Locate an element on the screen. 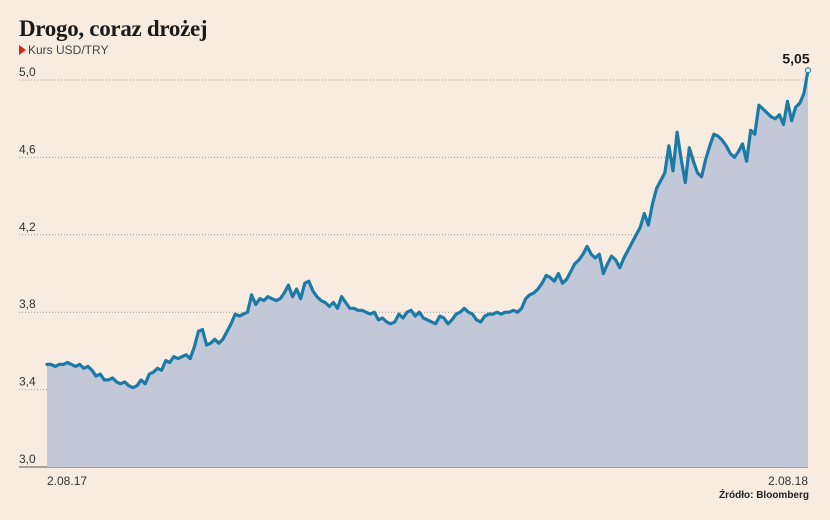 This screenshot has width=830, height=520. x-tick-label: 2.08.18 is located at coordinates (788, 481).